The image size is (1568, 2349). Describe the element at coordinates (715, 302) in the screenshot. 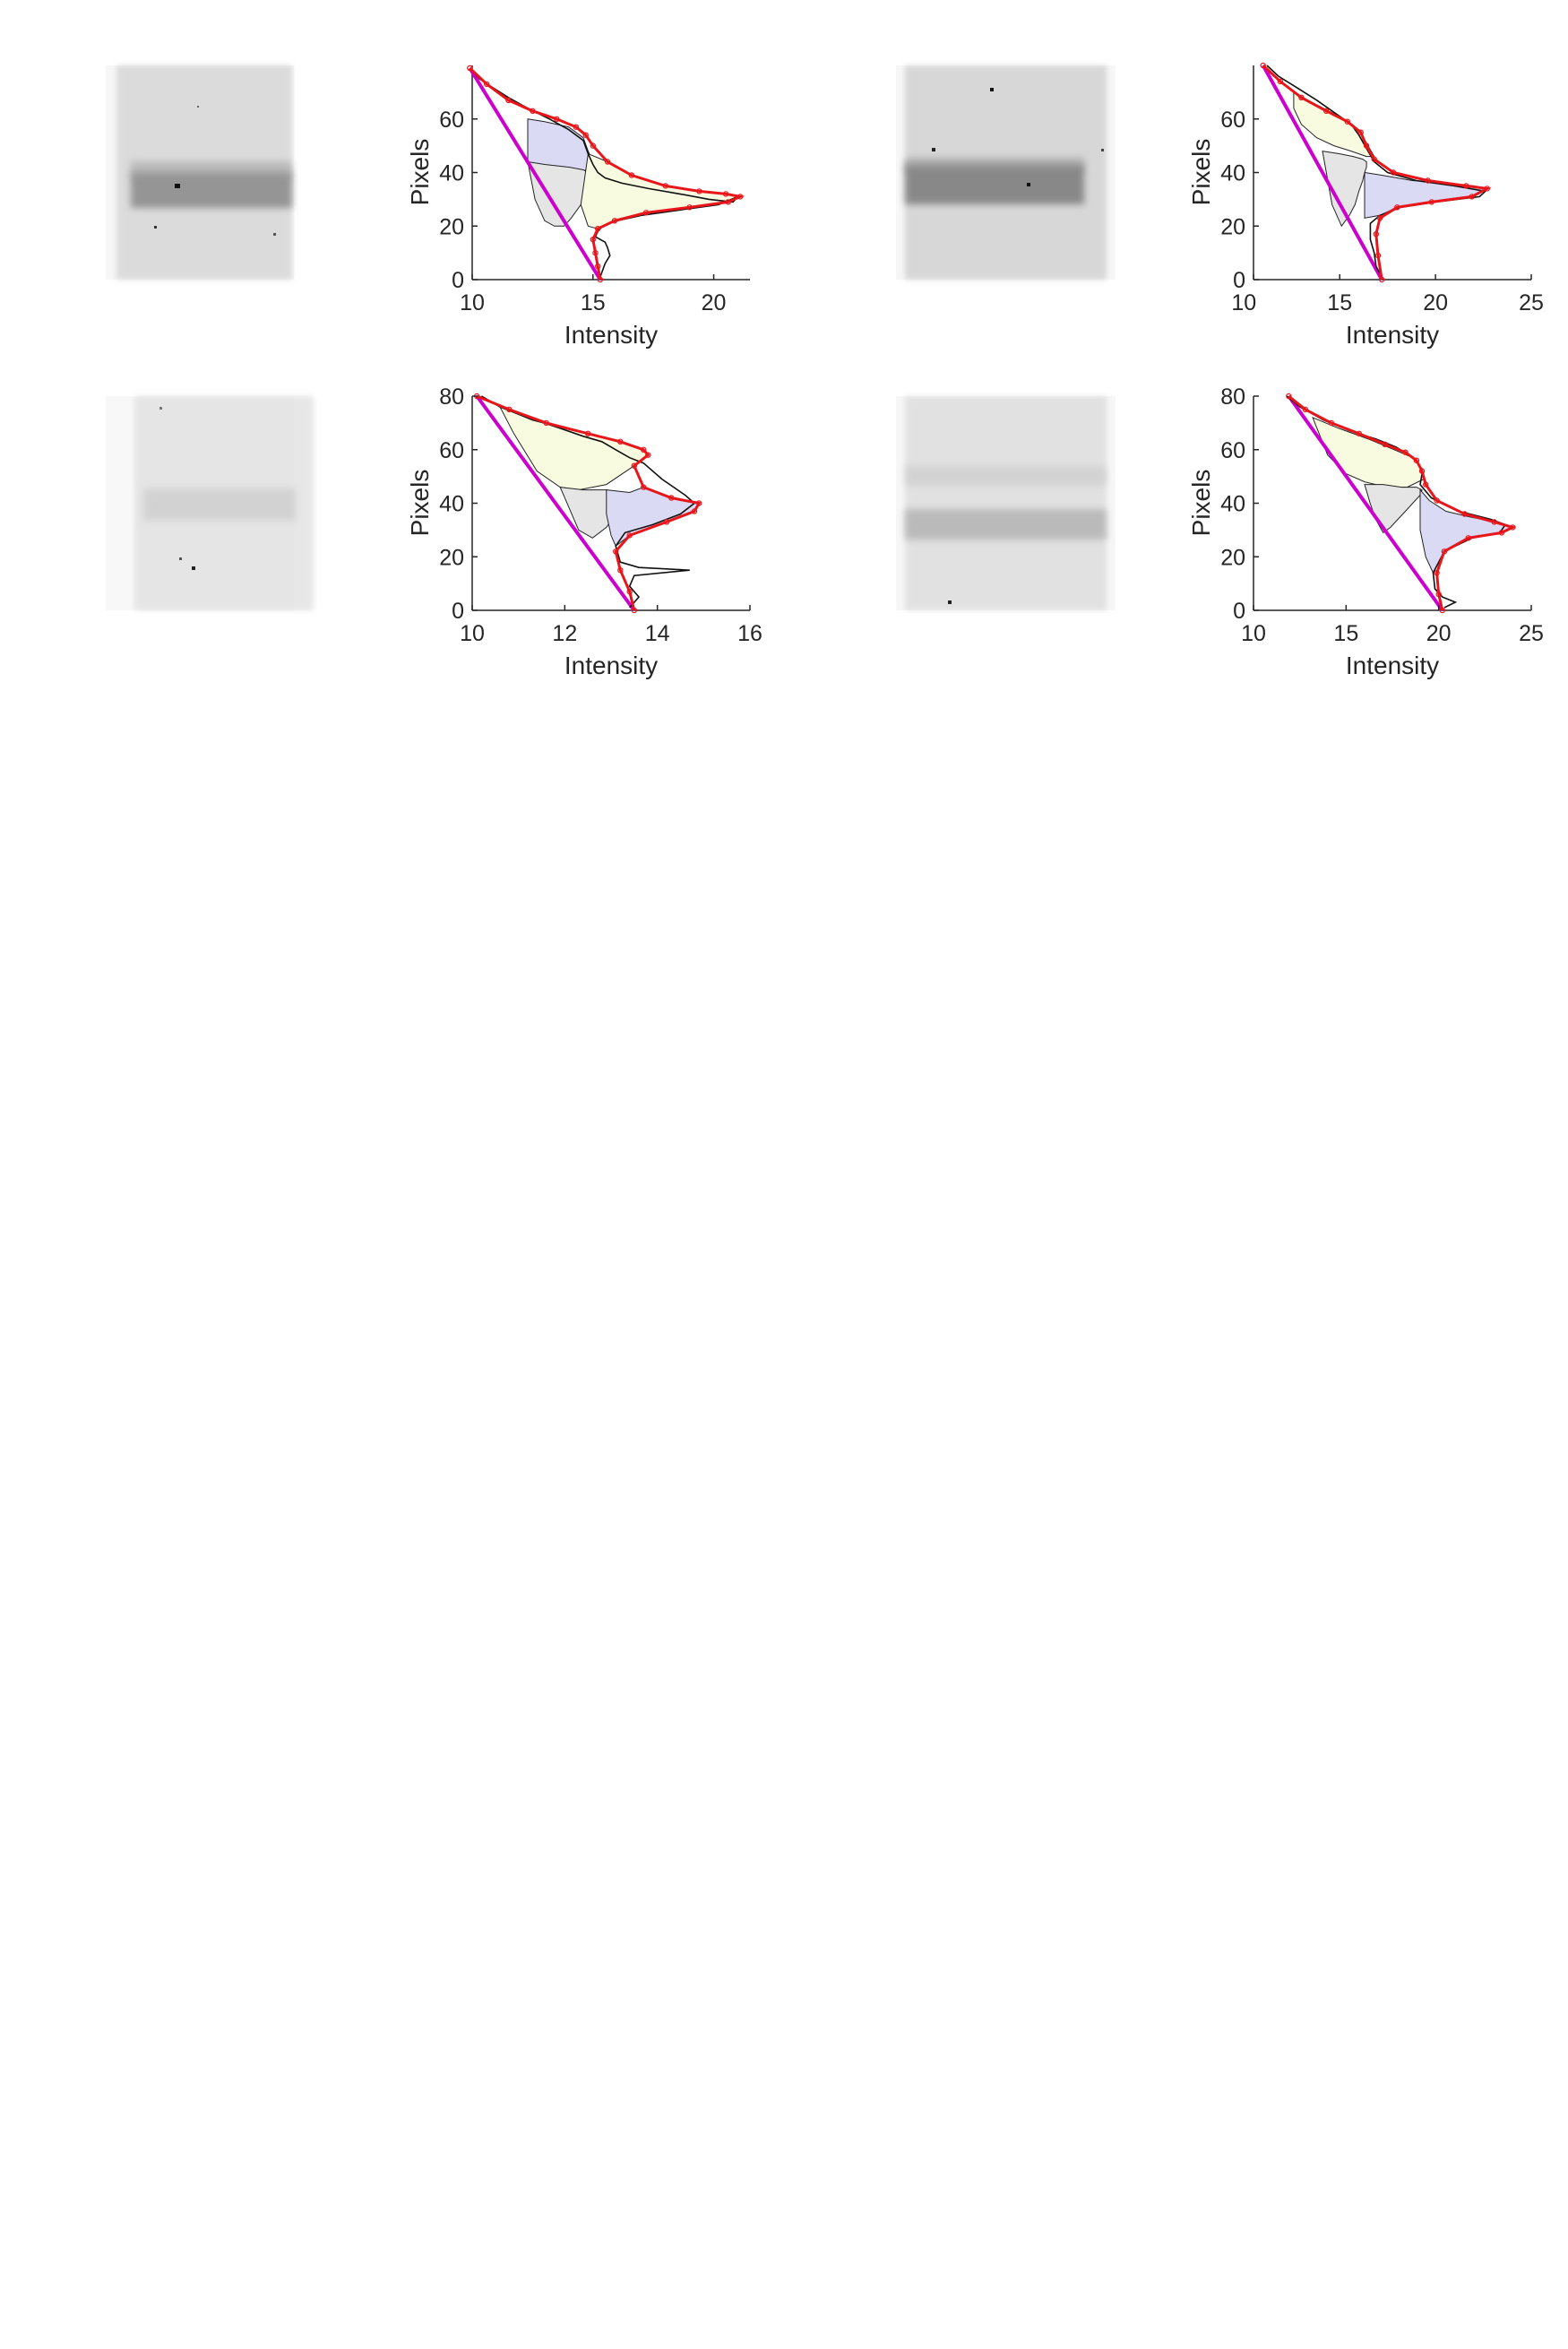

I see `x-tick-label: 20` at that location.